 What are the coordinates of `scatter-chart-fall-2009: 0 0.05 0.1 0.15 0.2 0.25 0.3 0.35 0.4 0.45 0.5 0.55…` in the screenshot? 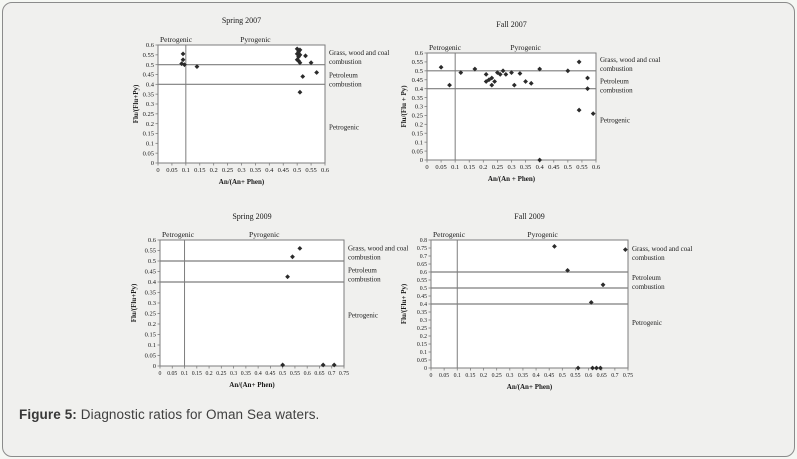 It's located at (546, 301).